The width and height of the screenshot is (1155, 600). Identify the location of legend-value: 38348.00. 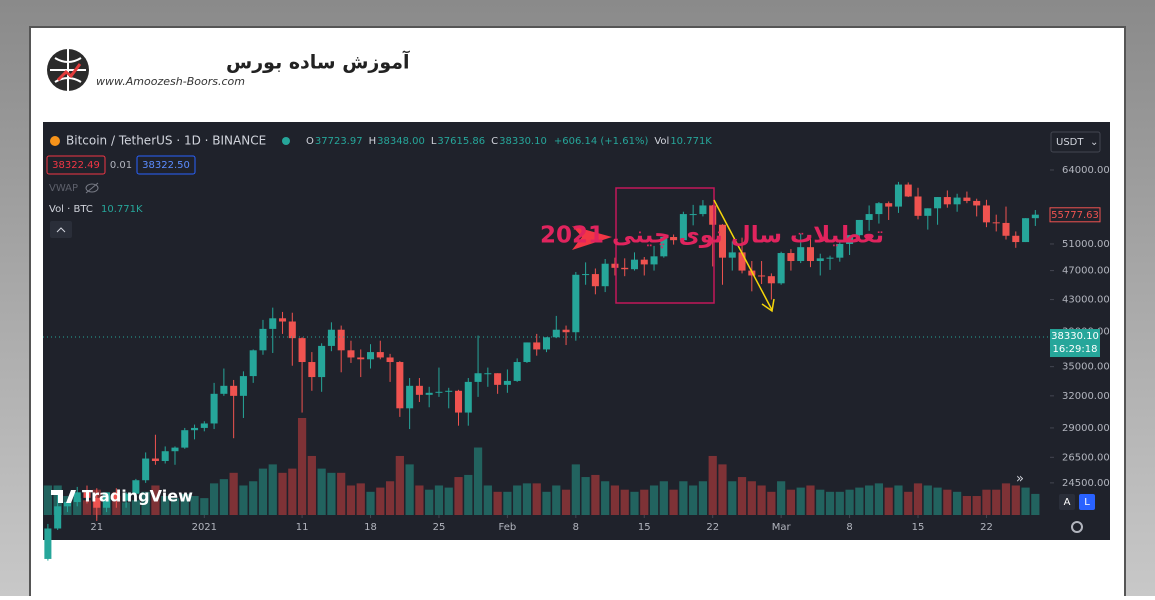
(401, 141).